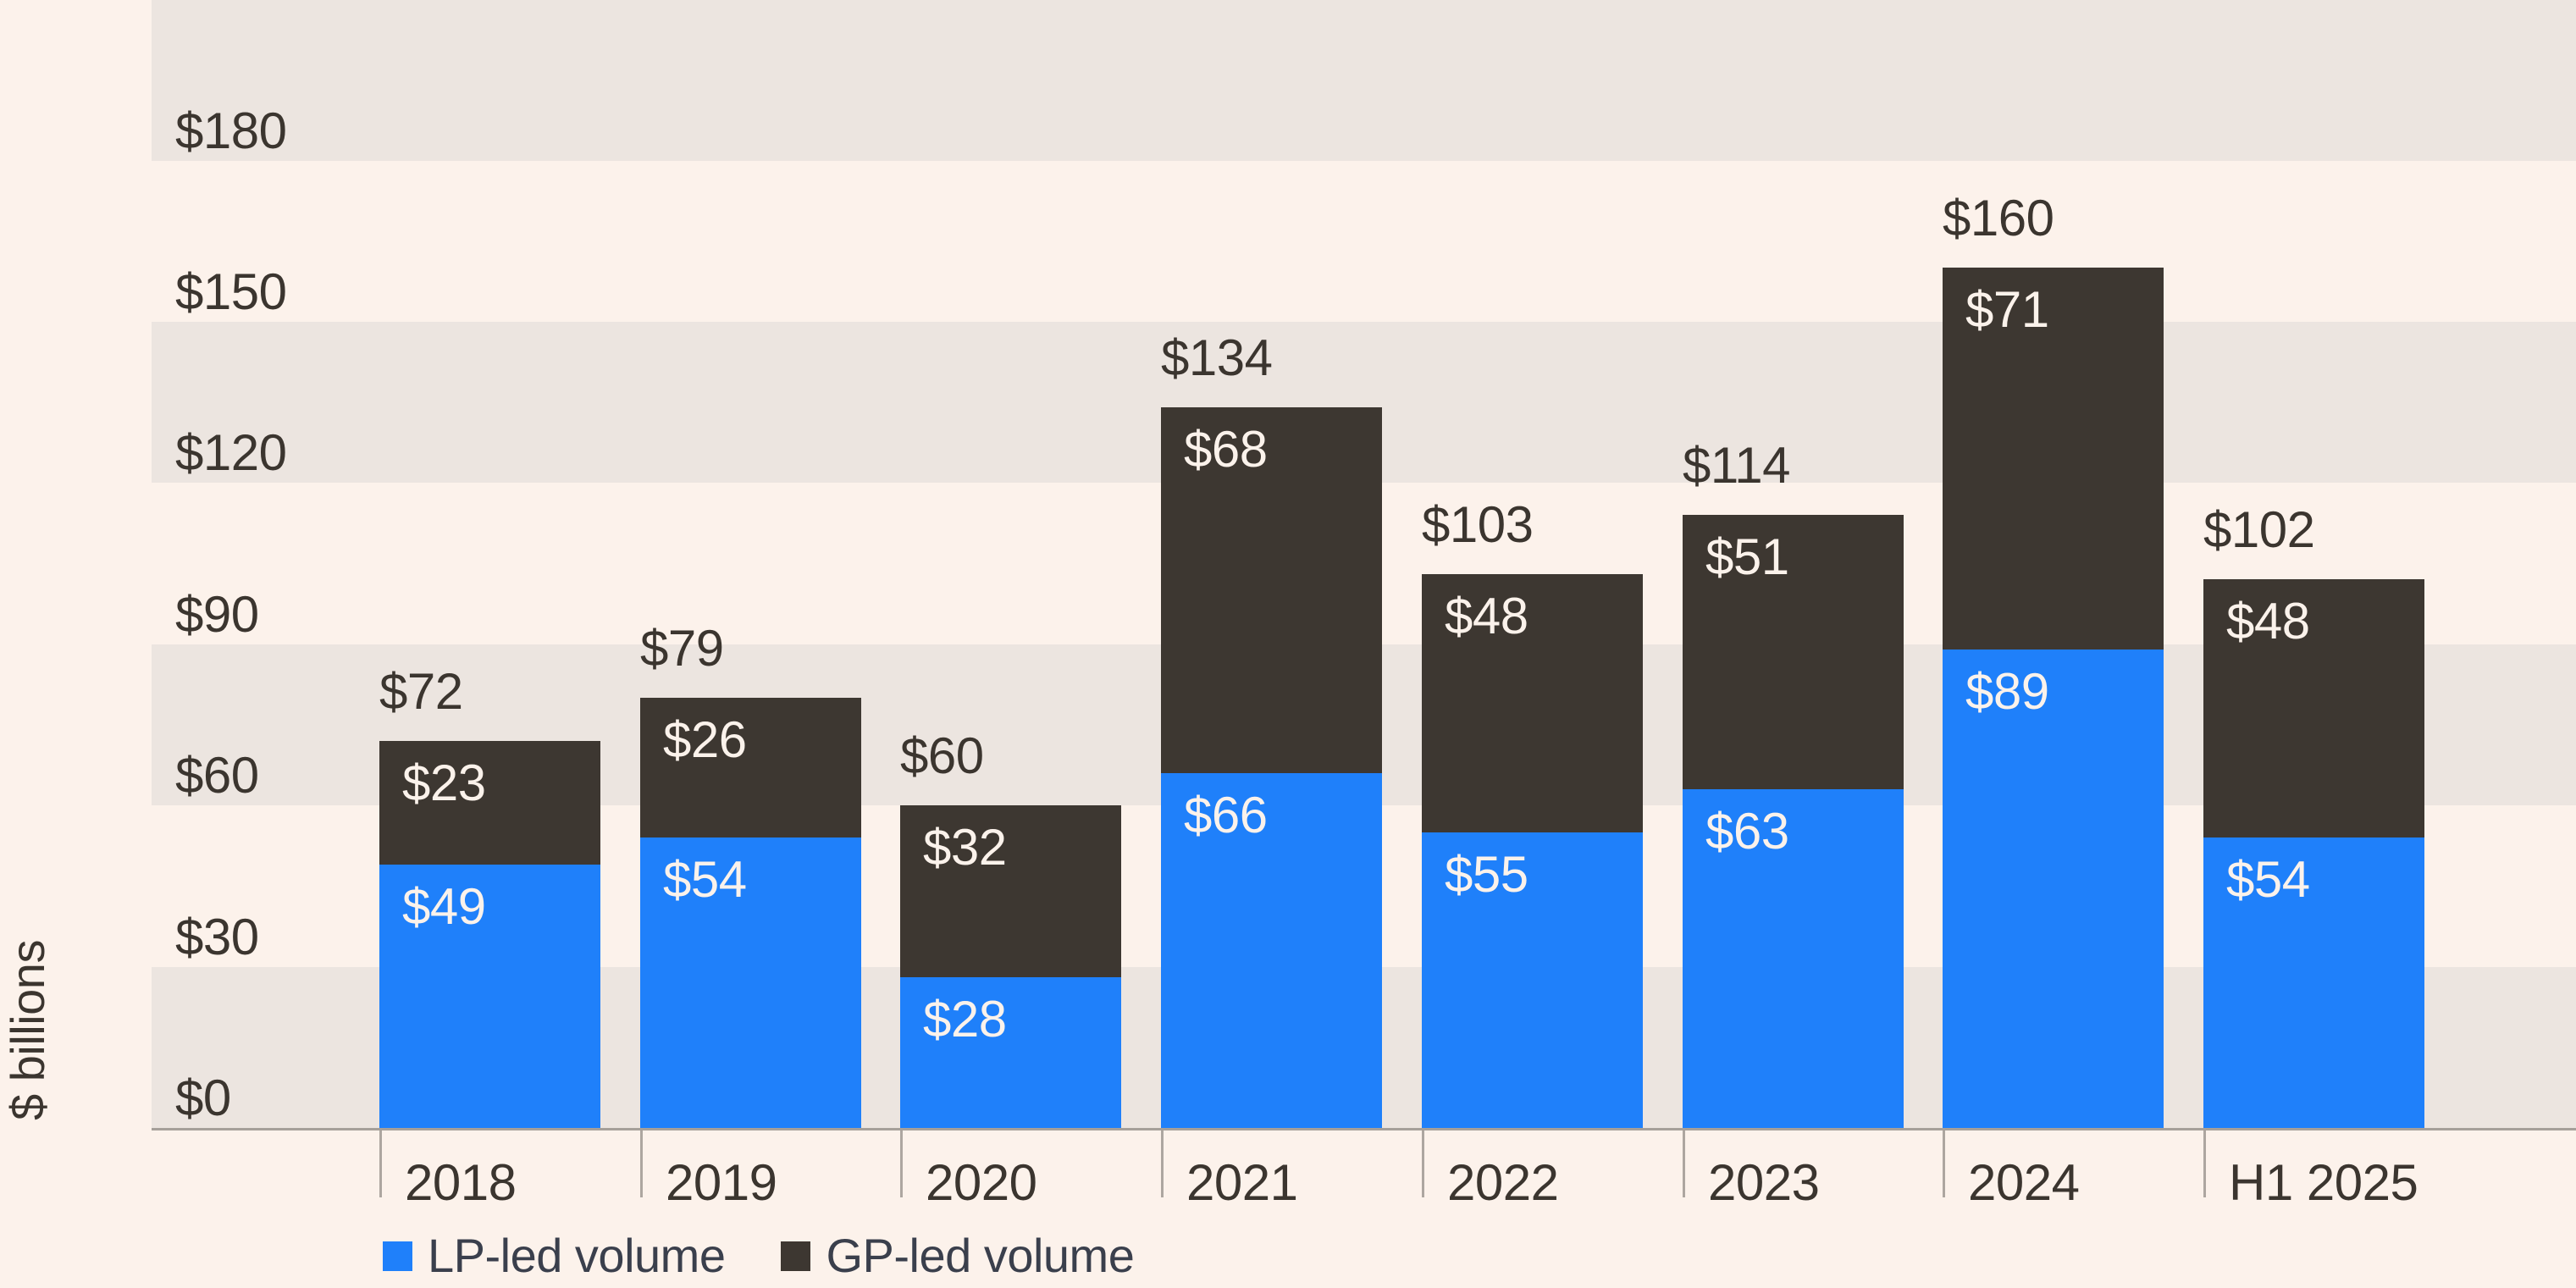 The image size is (2576, 1288). What do you see at coordinates (942, 755) in the screenshot?
I see `total-value-label: $60` at bounding box center [942, 755].